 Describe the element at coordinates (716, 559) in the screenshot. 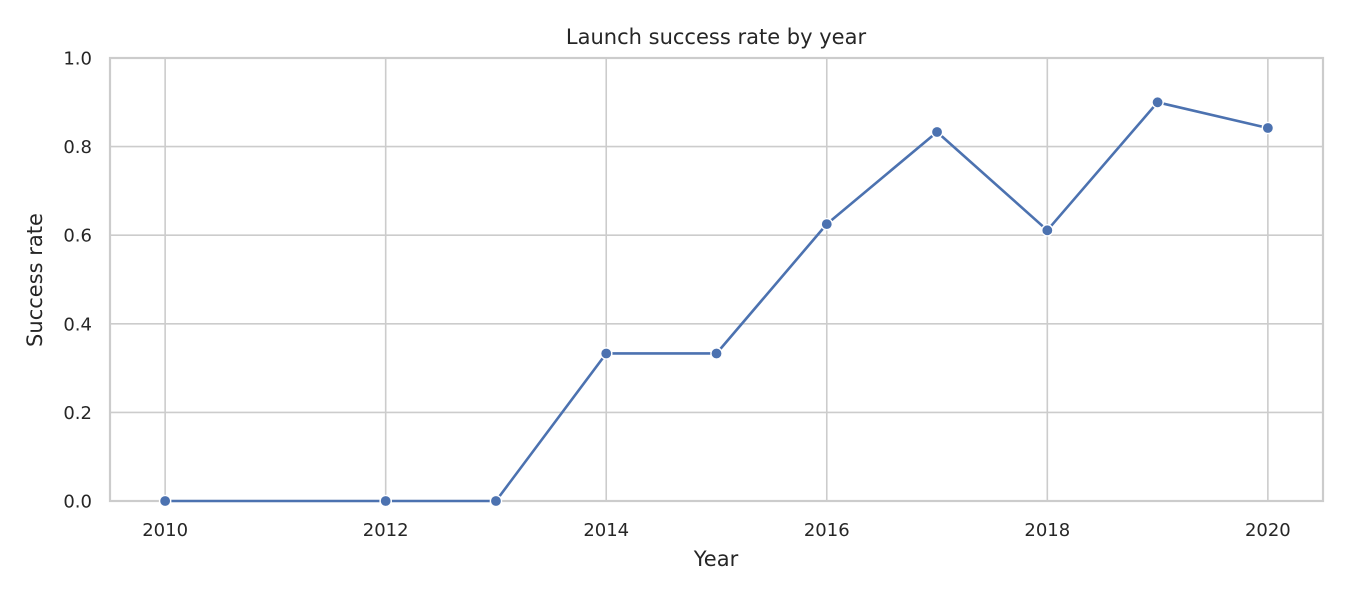

I see `x-axis-label: Year` at that location.